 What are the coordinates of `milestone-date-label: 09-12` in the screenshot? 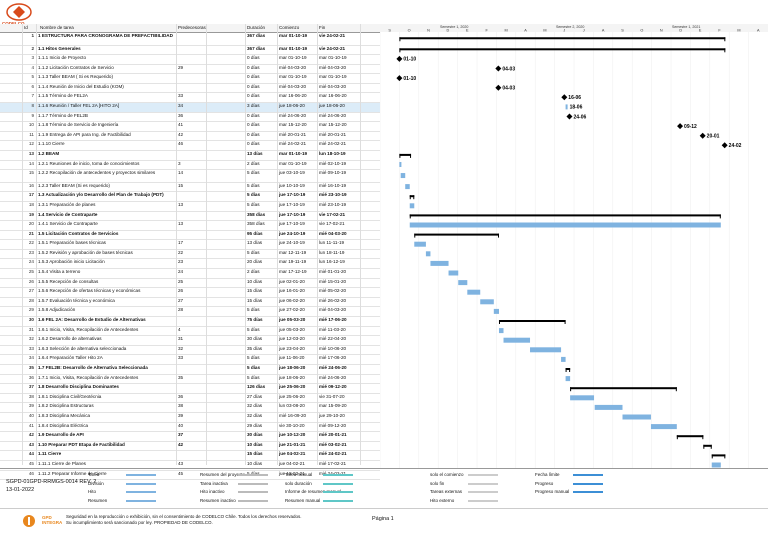 It's located at (690, 127).